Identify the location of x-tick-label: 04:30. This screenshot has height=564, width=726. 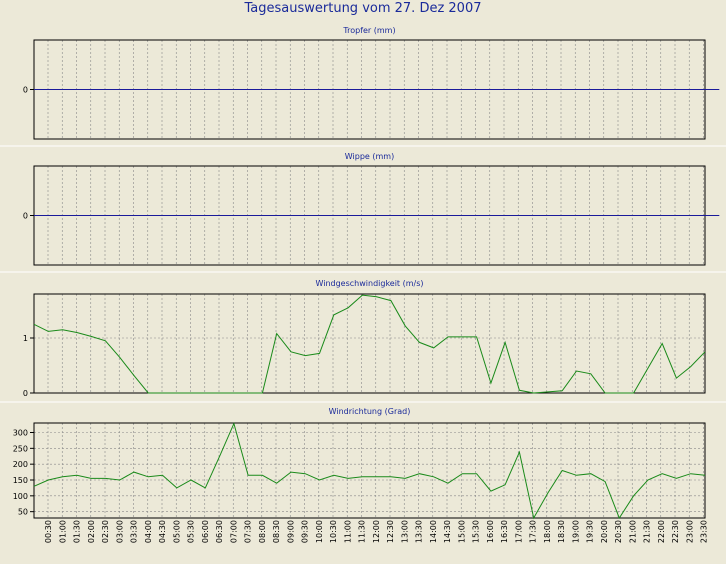
(162, 531).